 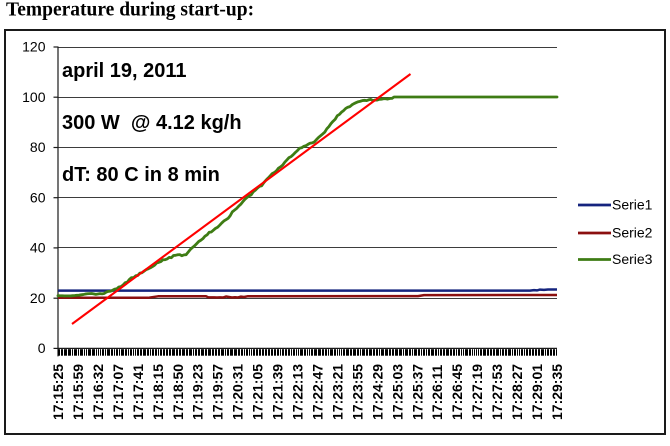 What do you see at coordinates (152, 123) in the screenshot?
I see `svg-text: 300 W @ 4.12 kg/h` at bounding box center [152, 123].